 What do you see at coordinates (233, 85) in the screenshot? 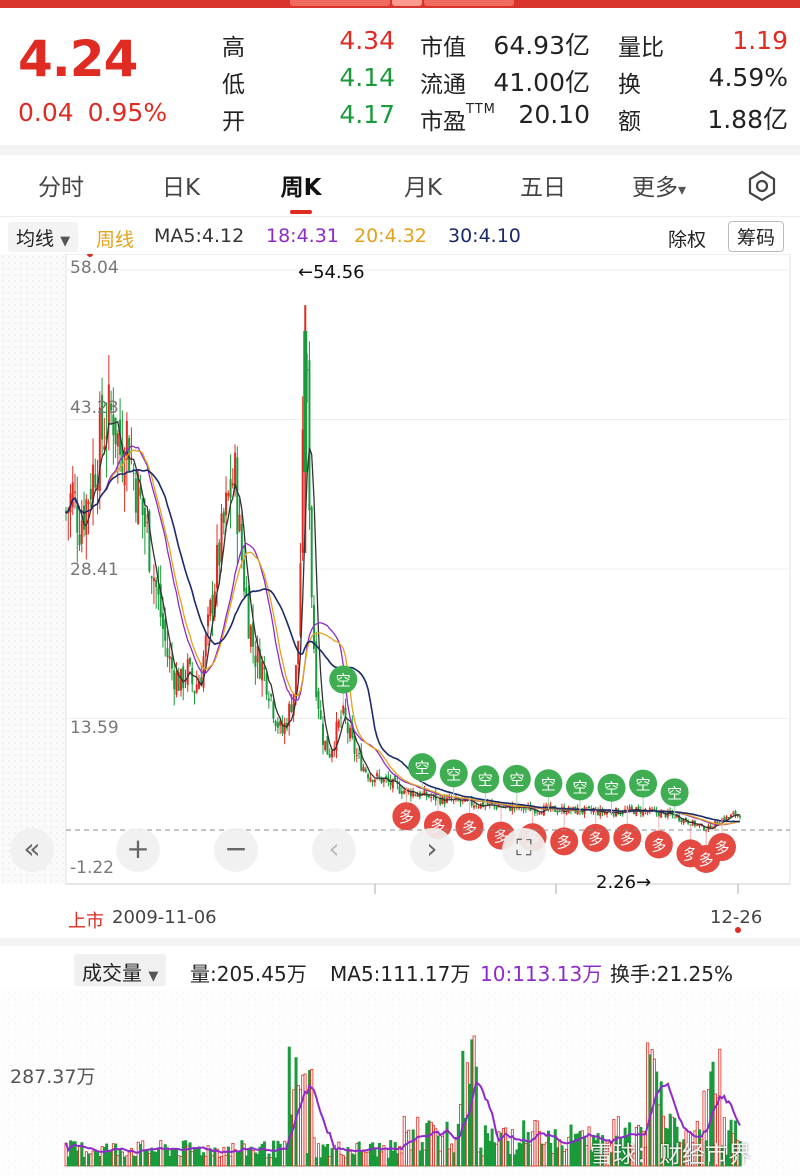
I see `label-low: 低` at bounding box center [233, 85].